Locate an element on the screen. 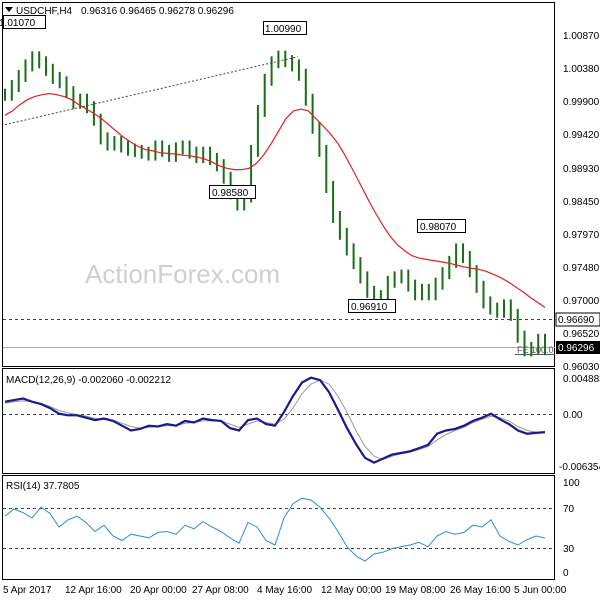 Image resolution: width=600 pixels, height=600 pixels. macd-lines-group is located at coordinates (275, 420).